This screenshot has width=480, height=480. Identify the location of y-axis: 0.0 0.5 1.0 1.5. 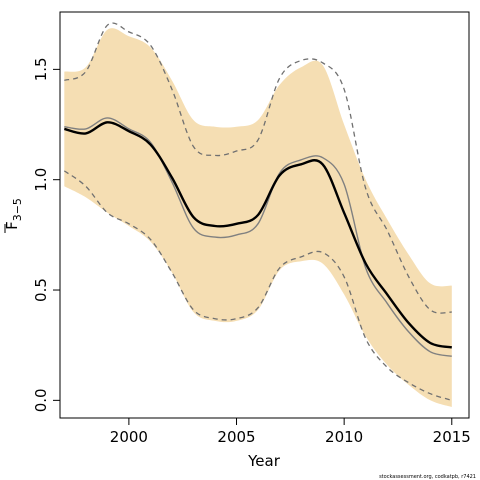
(46, 234).